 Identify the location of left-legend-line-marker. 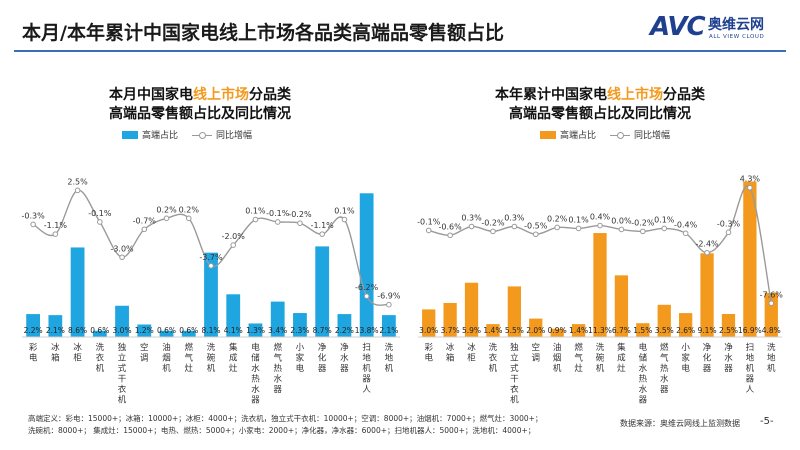
(202, 135).